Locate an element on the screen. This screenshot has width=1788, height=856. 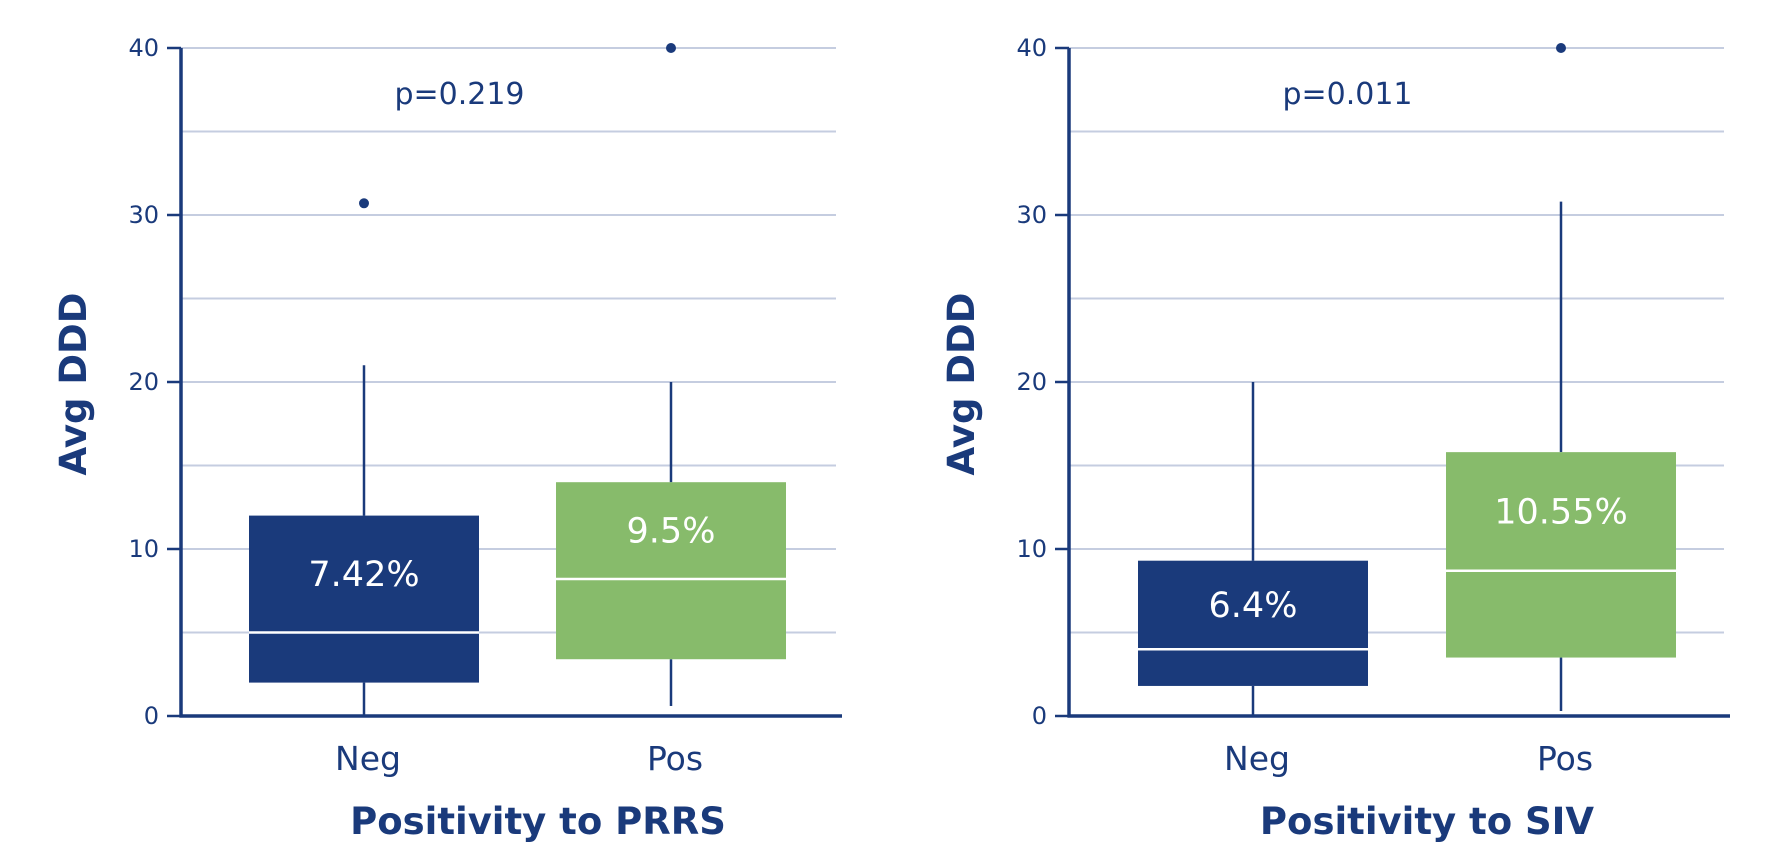
box-label: 6.4% is located at coordinates (1253, 606).